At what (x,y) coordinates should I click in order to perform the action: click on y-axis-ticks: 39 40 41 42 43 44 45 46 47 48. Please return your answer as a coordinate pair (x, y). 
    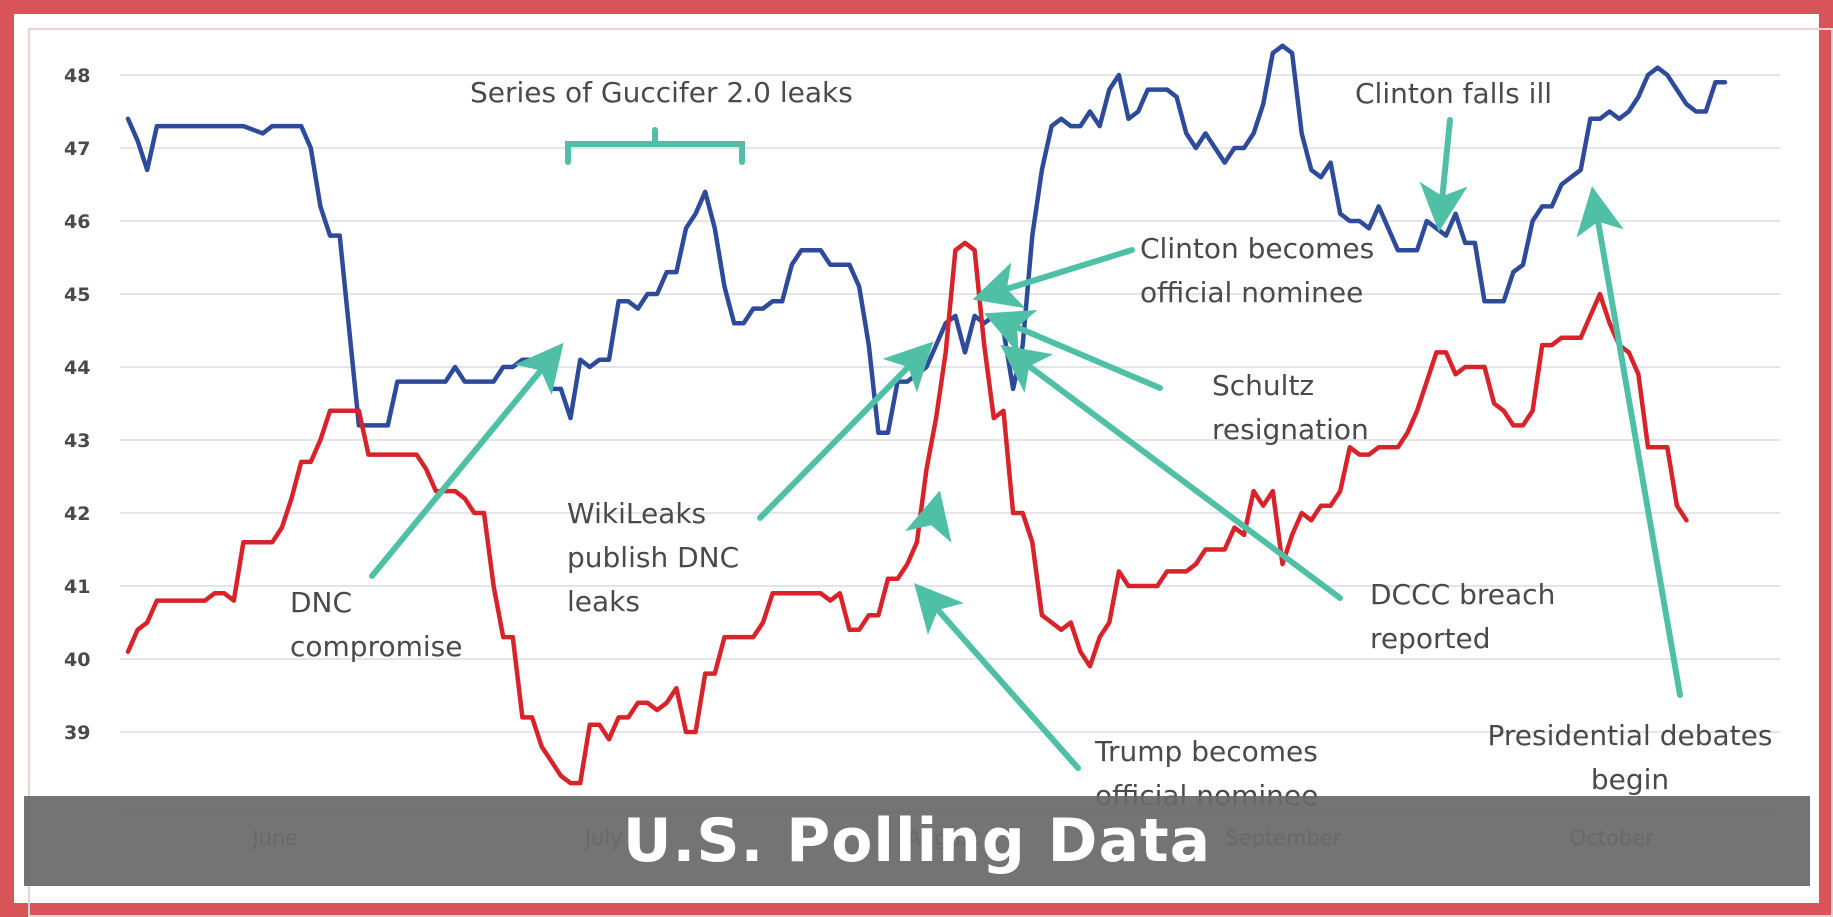
    Looking at the image, I should click on (77, 404).